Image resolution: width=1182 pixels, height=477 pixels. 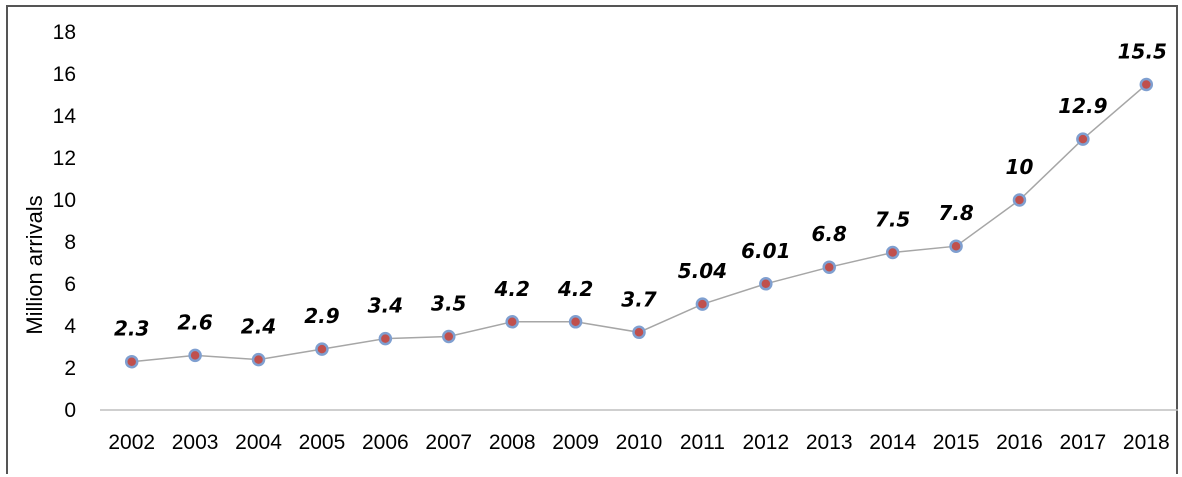 I want to click on x-tick-label: 2010, so click(x=639, y=442).